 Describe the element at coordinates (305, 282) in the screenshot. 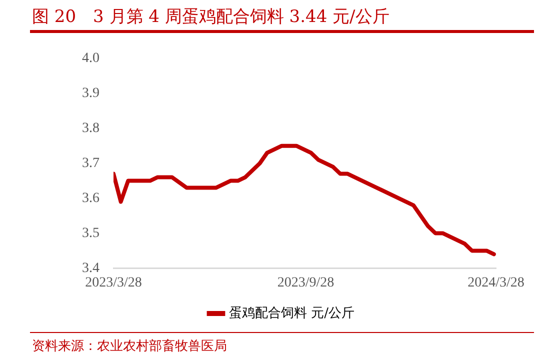

I see `x-tick-label: 2023/9/28` at that location.